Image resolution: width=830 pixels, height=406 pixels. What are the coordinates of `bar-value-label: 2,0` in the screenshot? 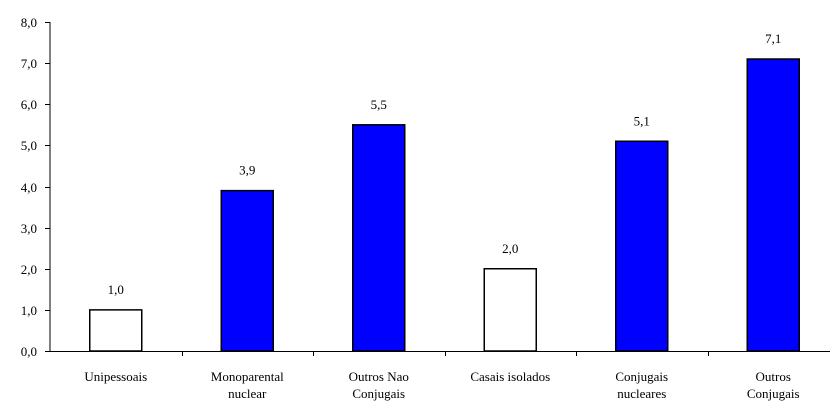 It's located at (510, 248).